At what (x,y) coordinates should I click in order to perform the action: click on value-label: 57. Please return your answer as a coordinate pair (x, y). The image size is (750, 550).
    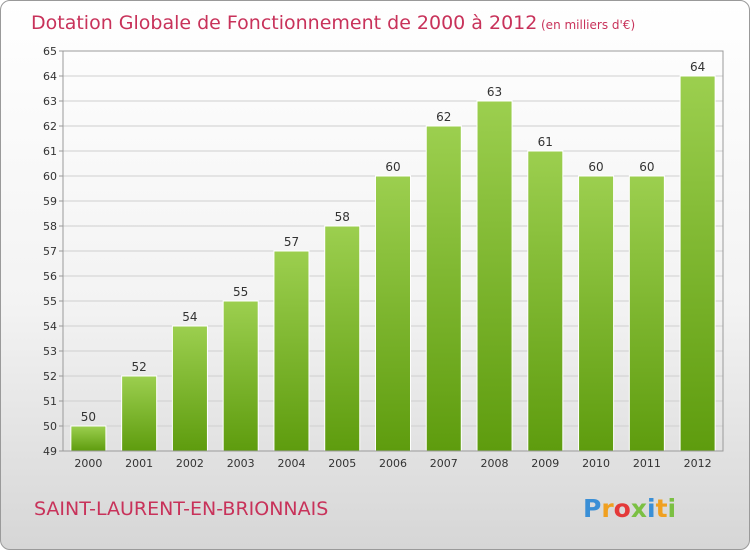
    Looking at the image, I should click on (291, 242).